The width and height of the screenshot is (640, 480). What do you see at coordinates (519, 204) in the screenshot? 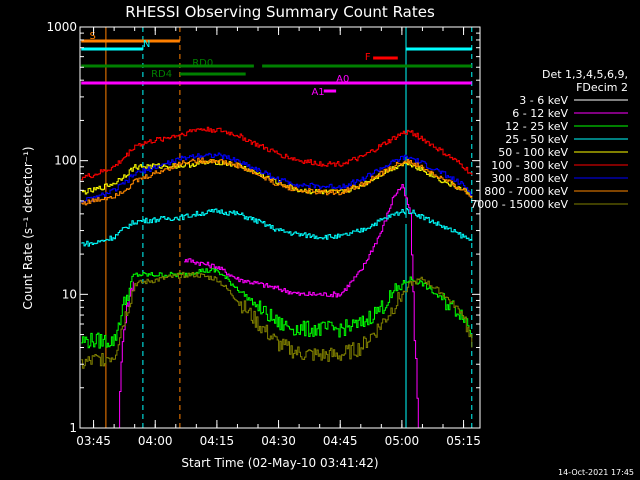
I see `legend-label-8: 7000 - 15000 keV` at bounding box center [519, 204].